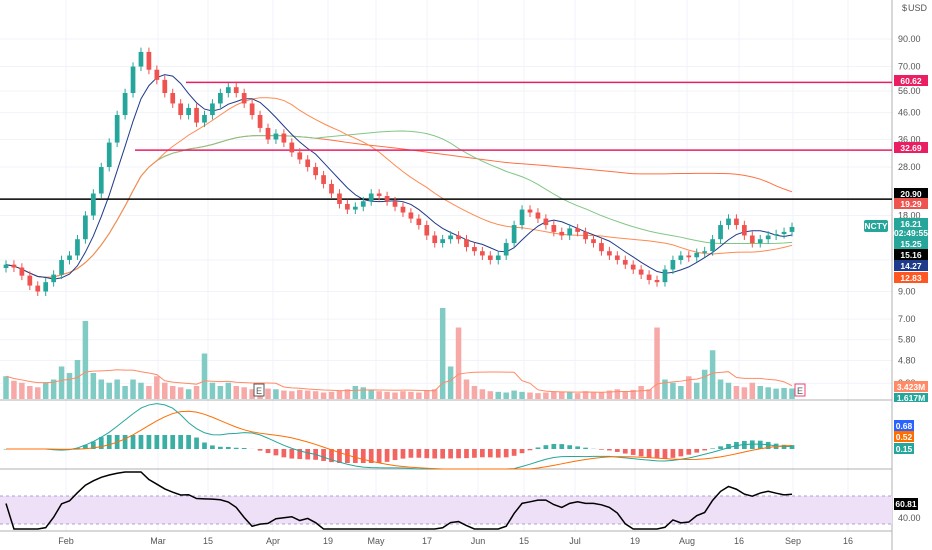 The image size is (932, 550). I want to click on macd-line, so click(399, 436).